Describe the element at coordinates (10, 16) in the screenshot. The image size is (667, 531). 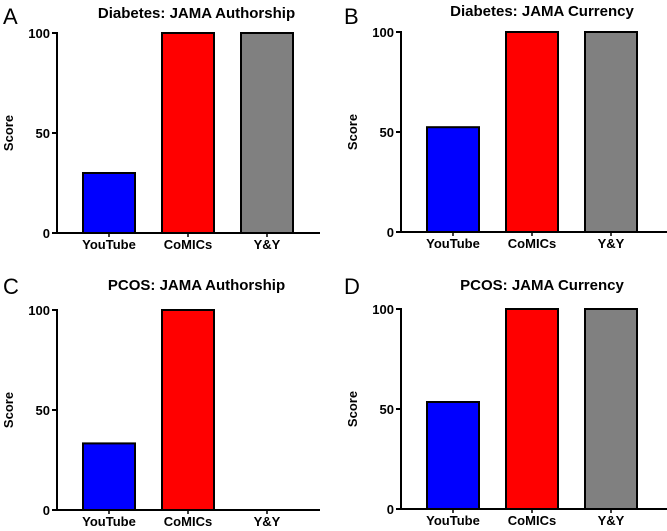
I see `panel-letter: A` at that location.